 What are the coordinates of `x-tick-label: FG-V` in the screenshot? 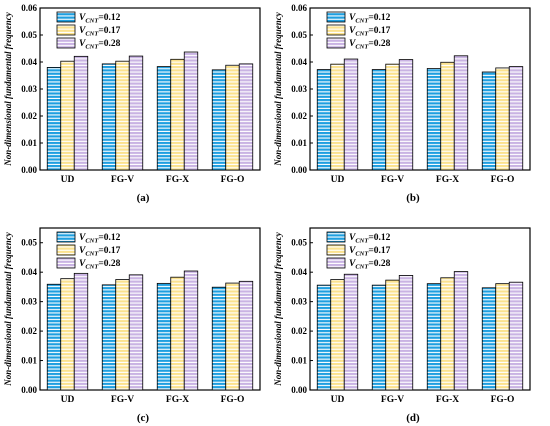 It's located at (122, 180).